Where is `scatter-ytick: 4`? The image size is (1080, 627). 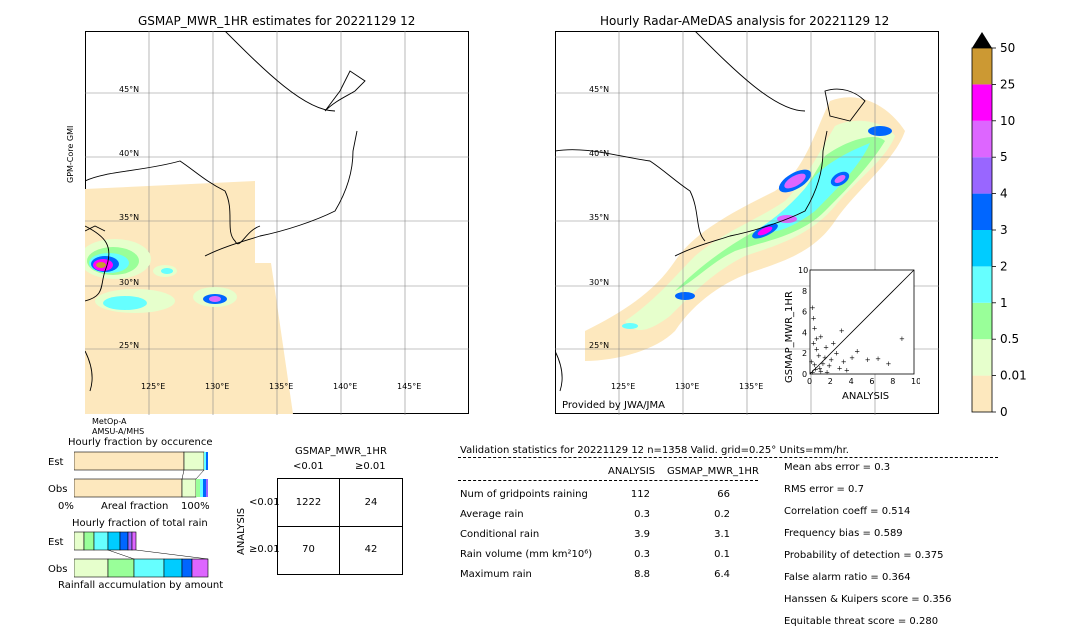
scatter-ytick: 4 is located at coordinates (804, 332).